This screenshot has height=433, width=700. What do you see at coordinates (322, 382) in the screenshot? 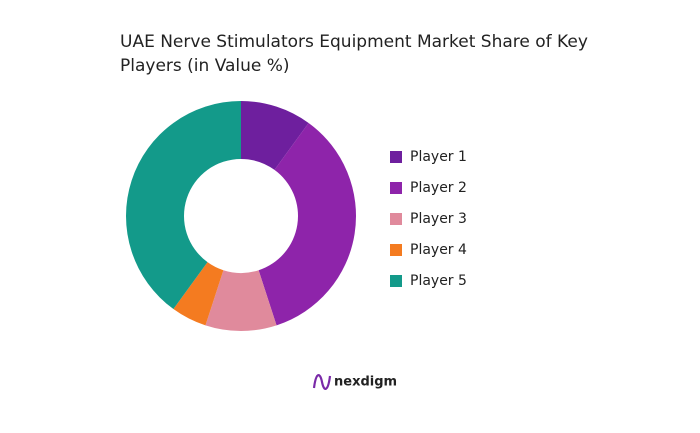
I see `logo-icon` at bounding box center [322, 382].